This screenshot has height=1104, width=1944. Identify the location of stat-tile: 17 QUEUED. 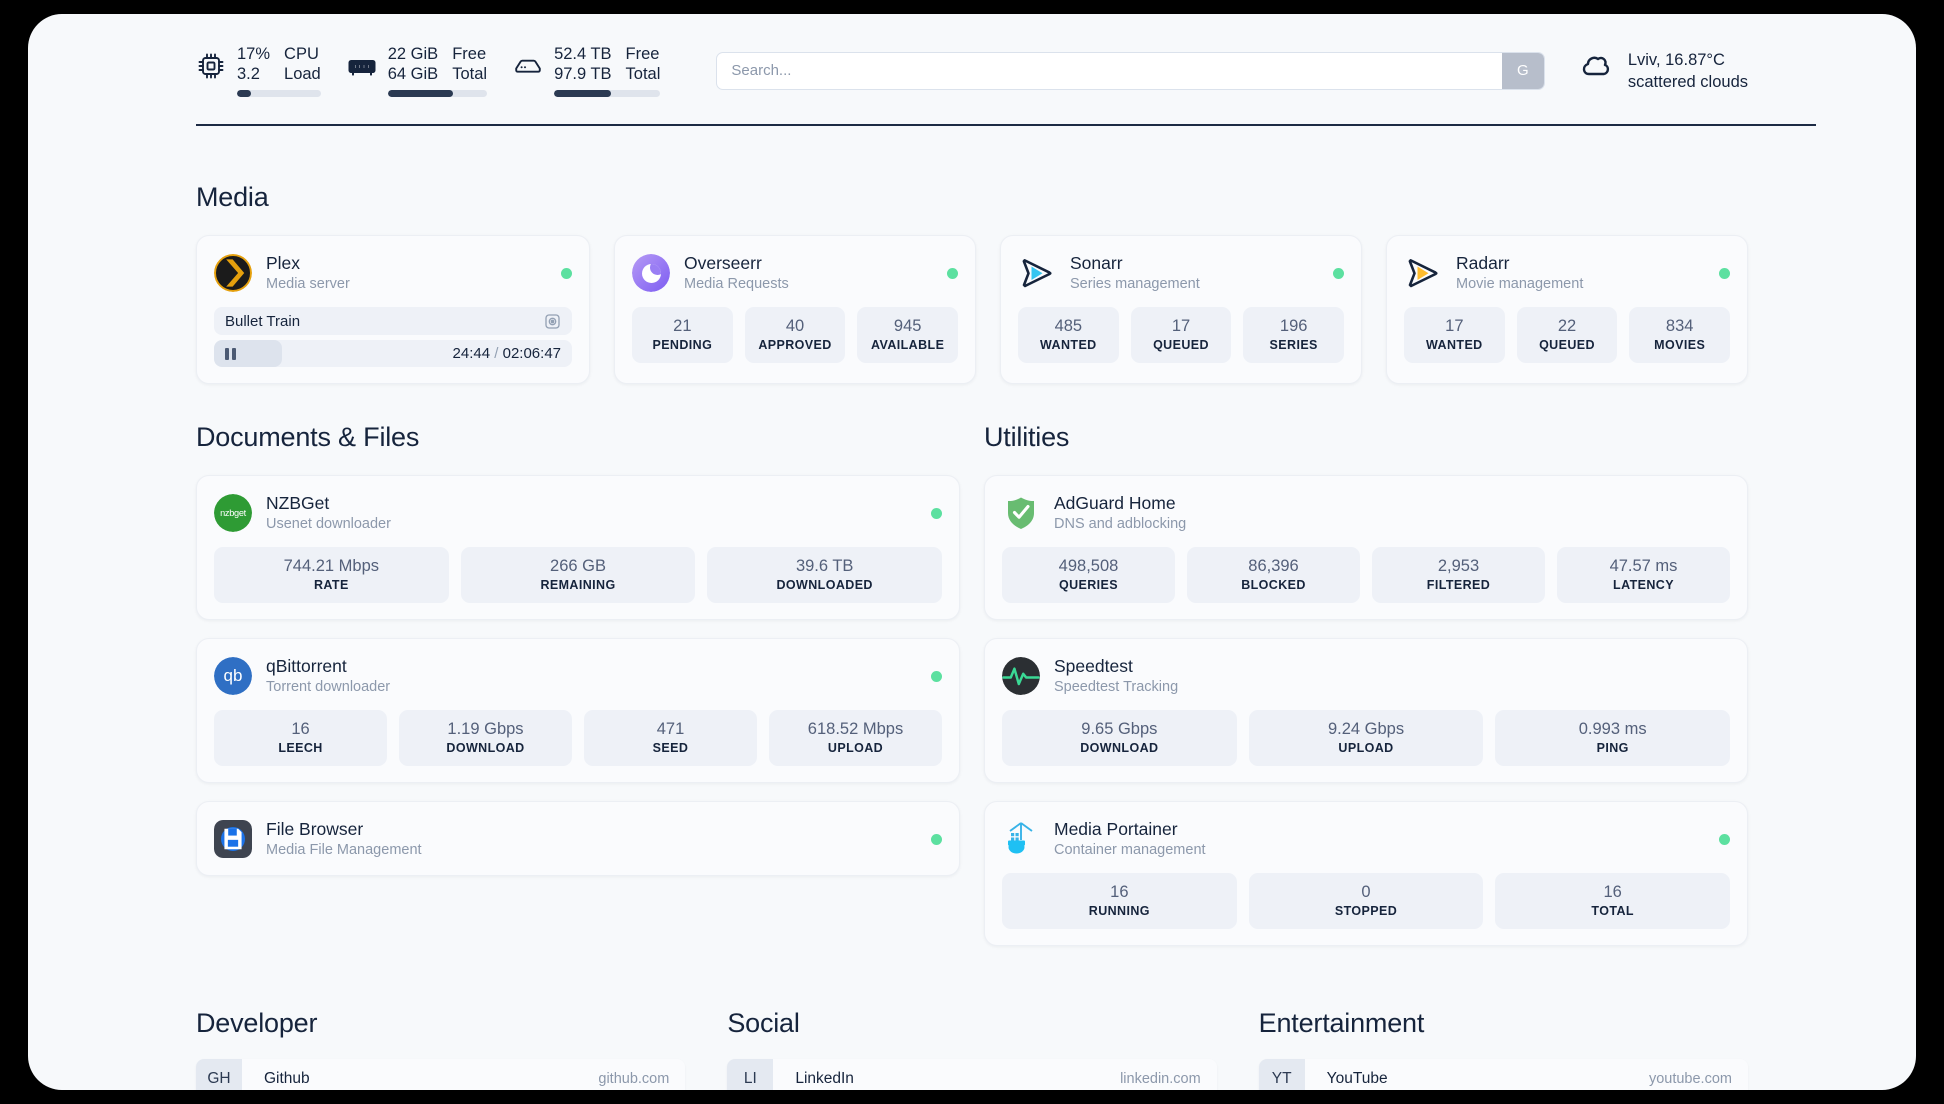
(1181, 335).